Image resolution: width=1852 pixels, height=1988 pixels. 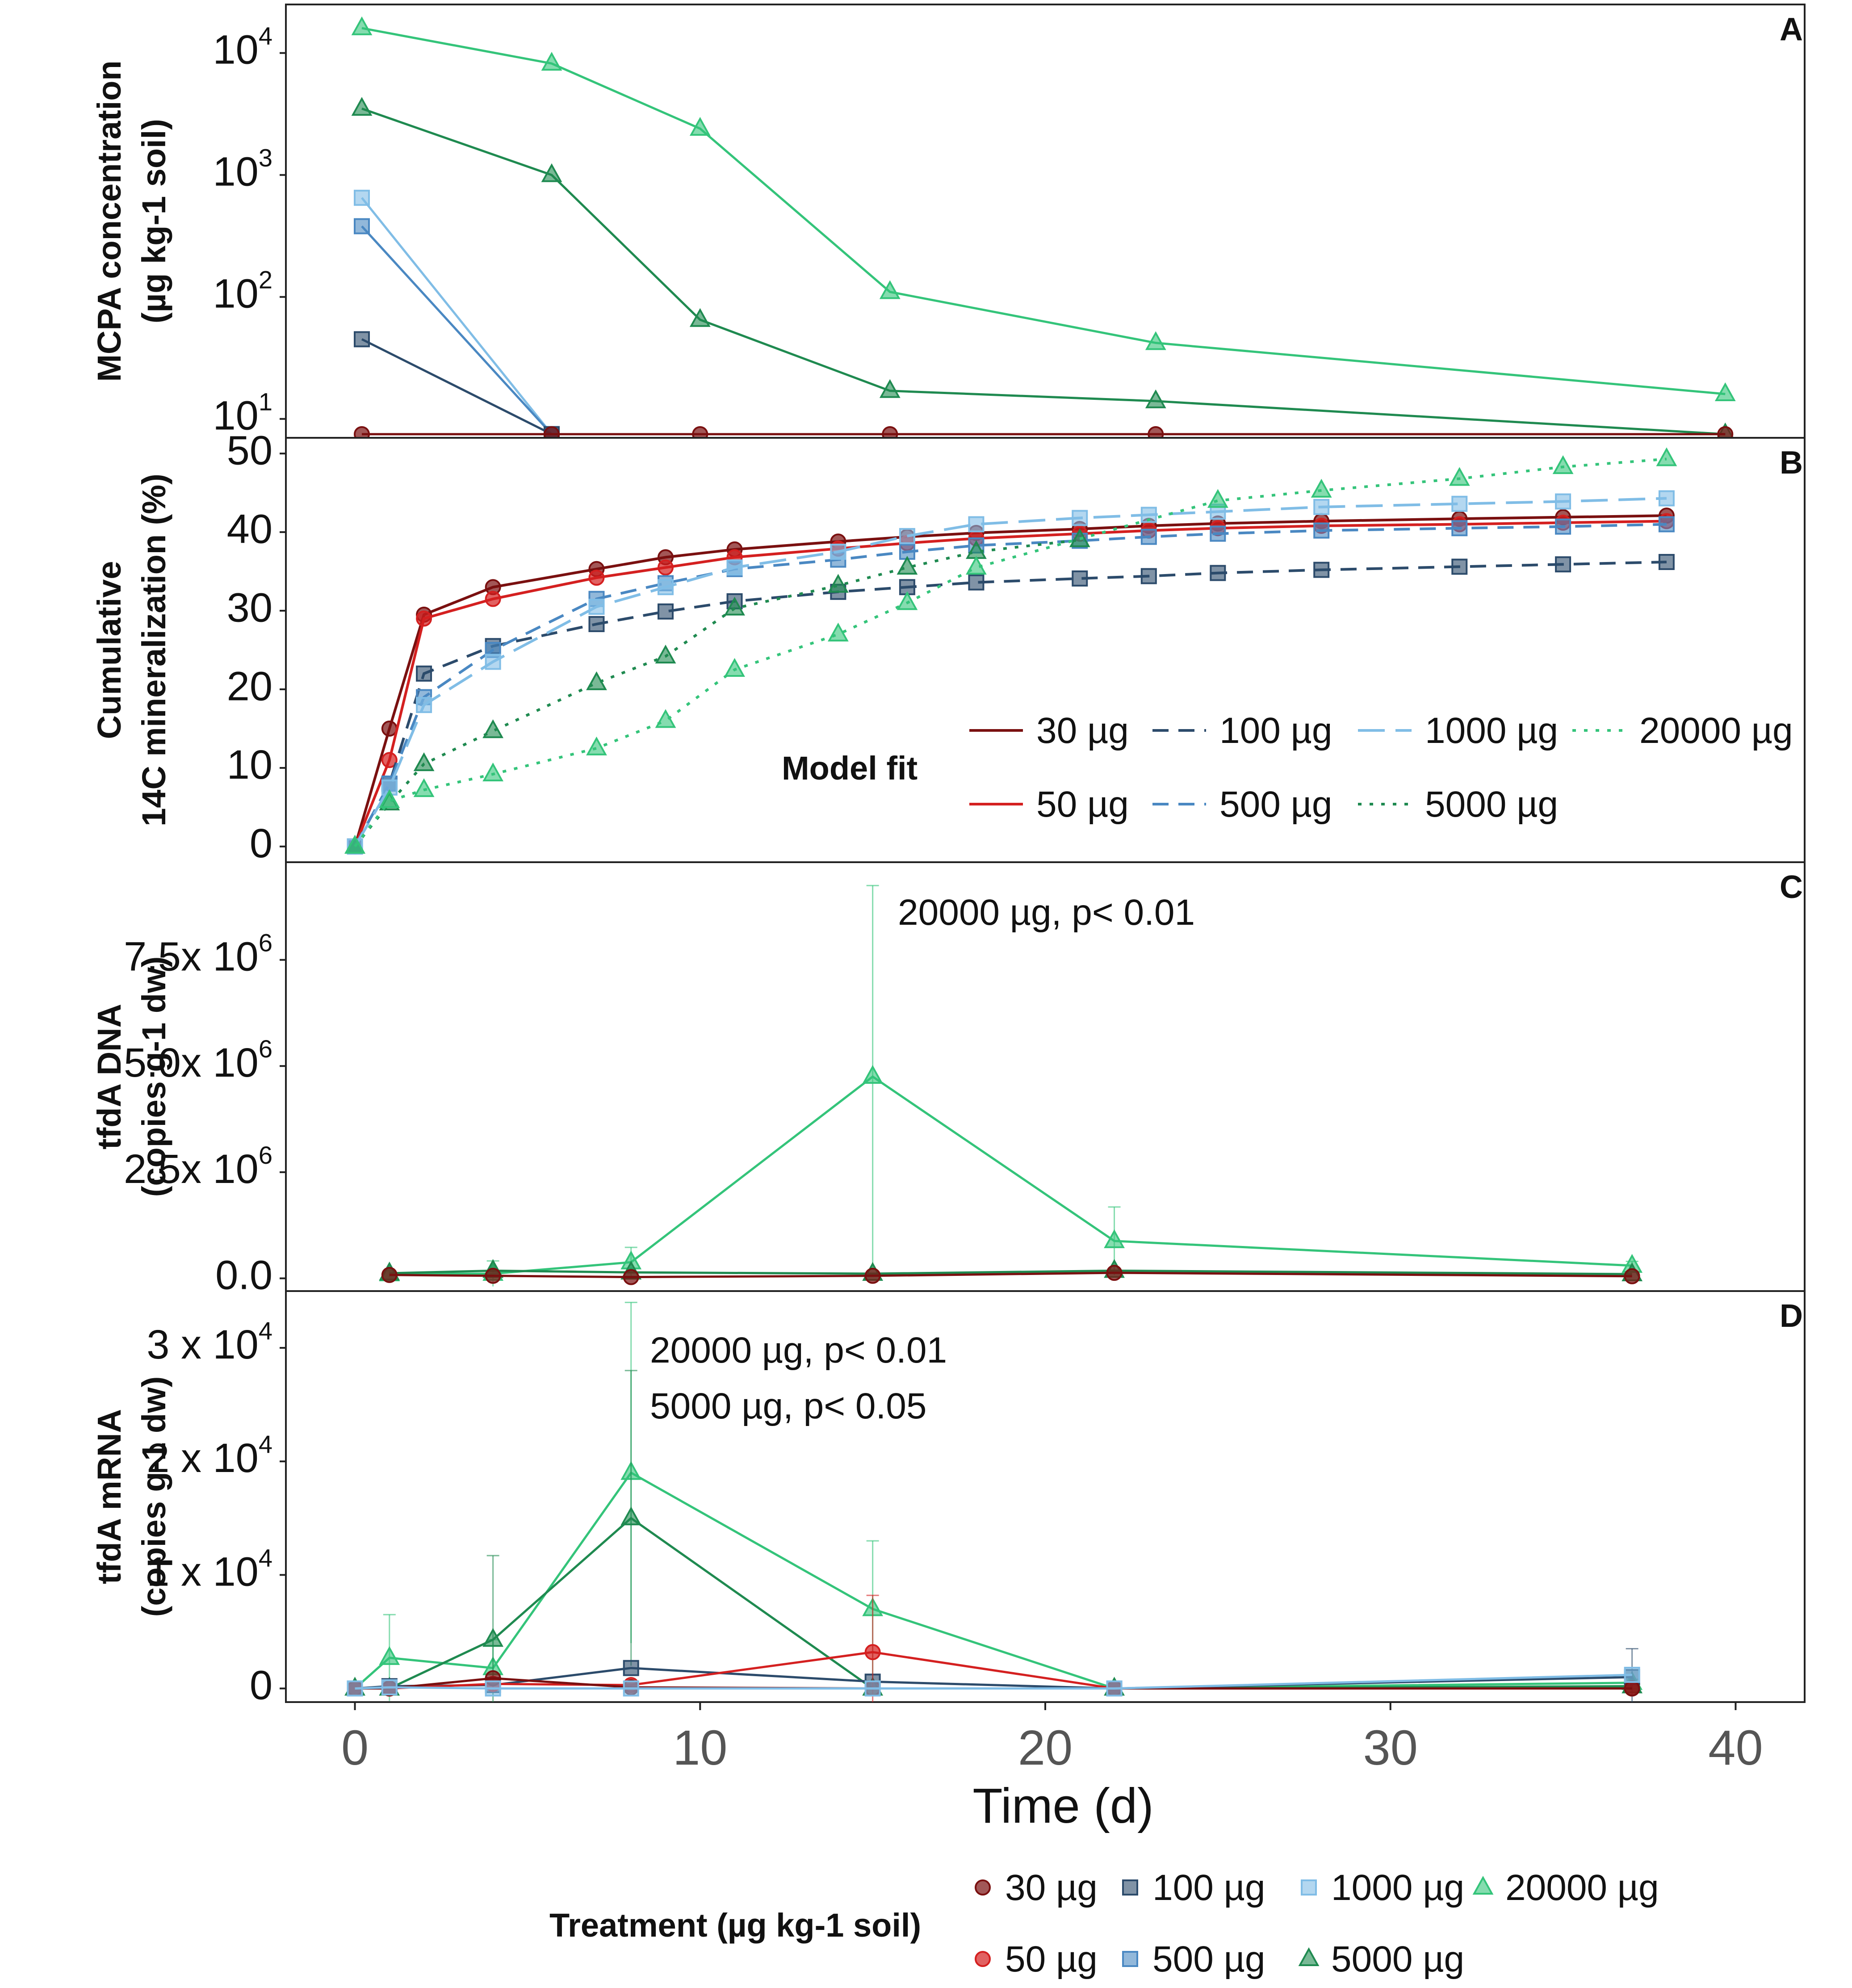 What do you see at coordinates (250, 765) in the screenshot?
I see `y-tick-label: 10` at bounding box center [250, 765].